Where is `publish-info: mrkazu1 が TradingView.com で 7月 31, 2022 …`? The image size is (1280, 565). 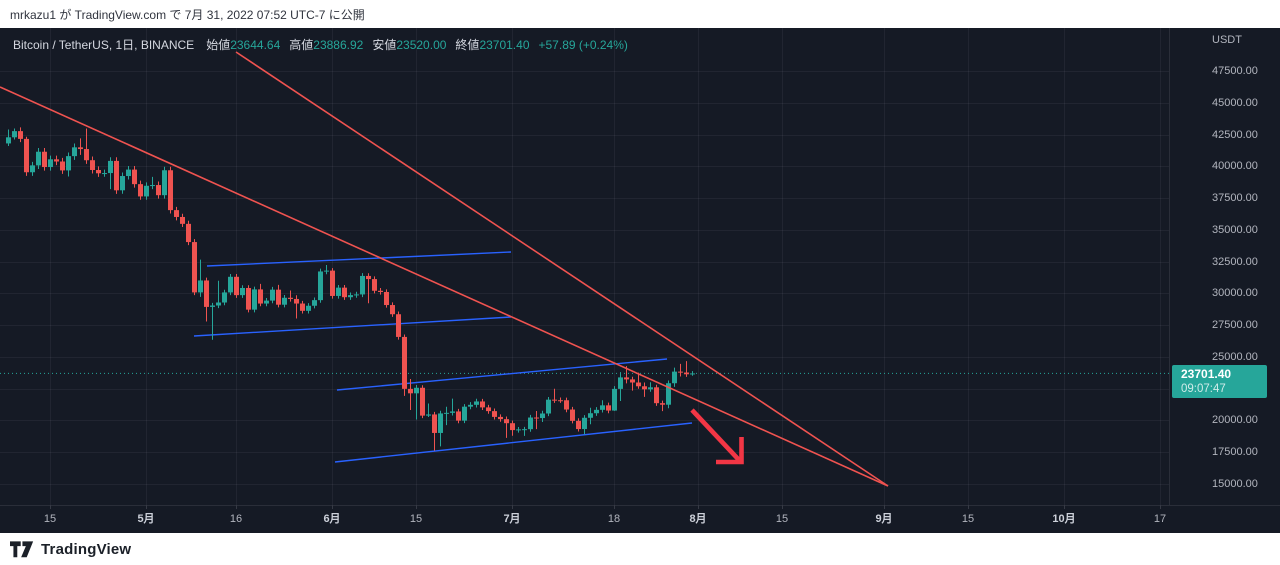 publish-info: mrkazu1 が TradingView.com で 7月 31, 2022 … is located at coordinates (187, 14).